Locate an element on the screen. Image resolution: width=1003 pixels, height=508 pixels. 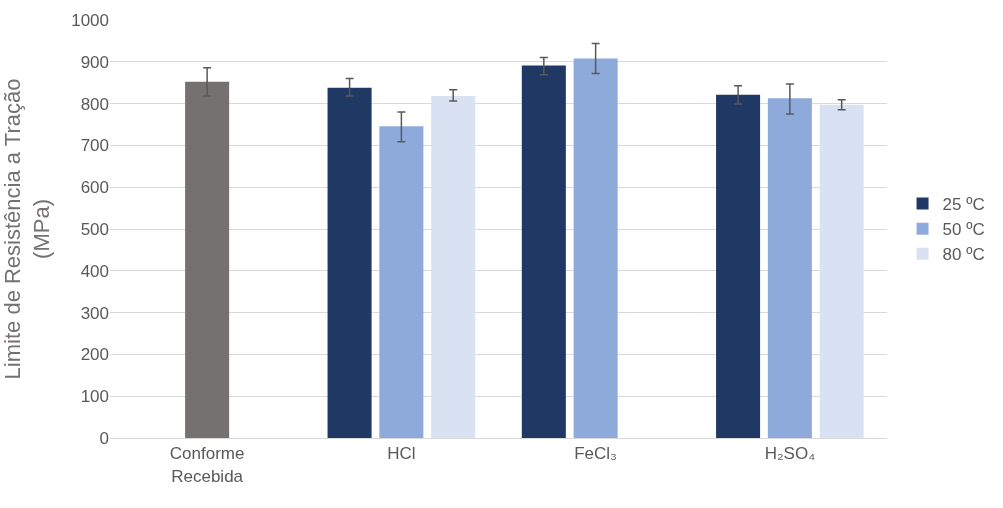
y-tick-label: 400 is located at coordinates (94, 271).